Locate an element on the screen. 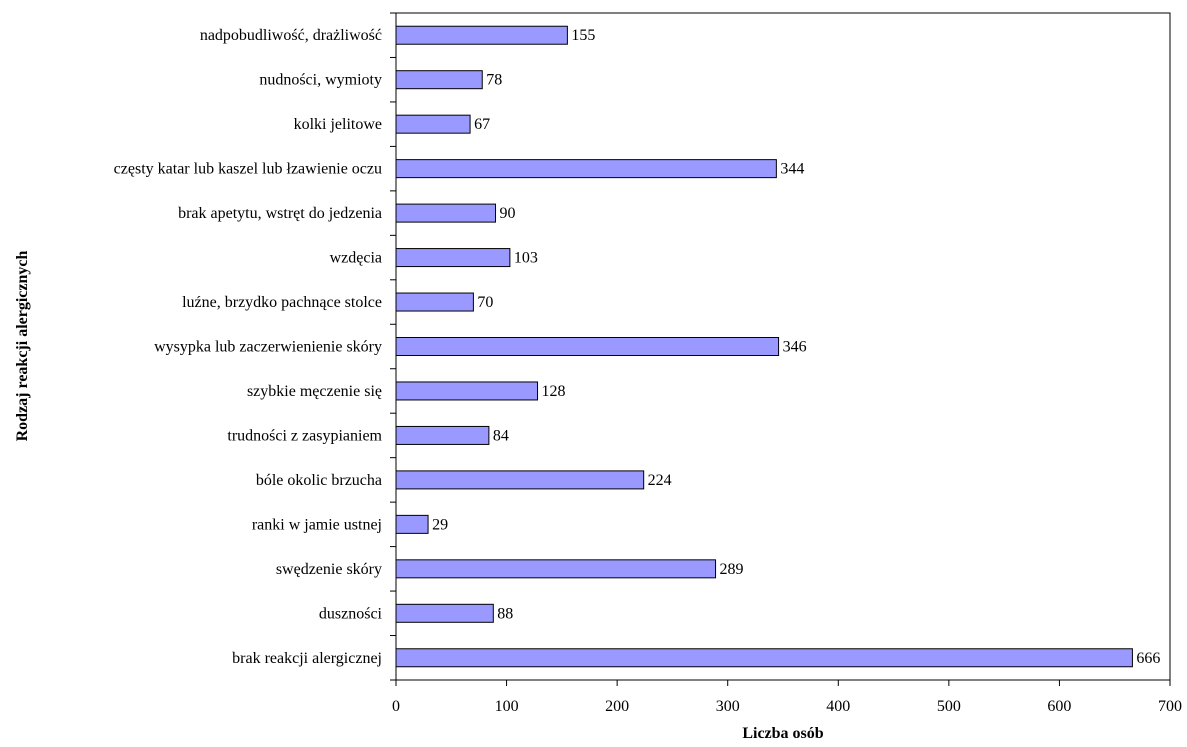  value-label: 666 is located at coordinates (1148, 658).